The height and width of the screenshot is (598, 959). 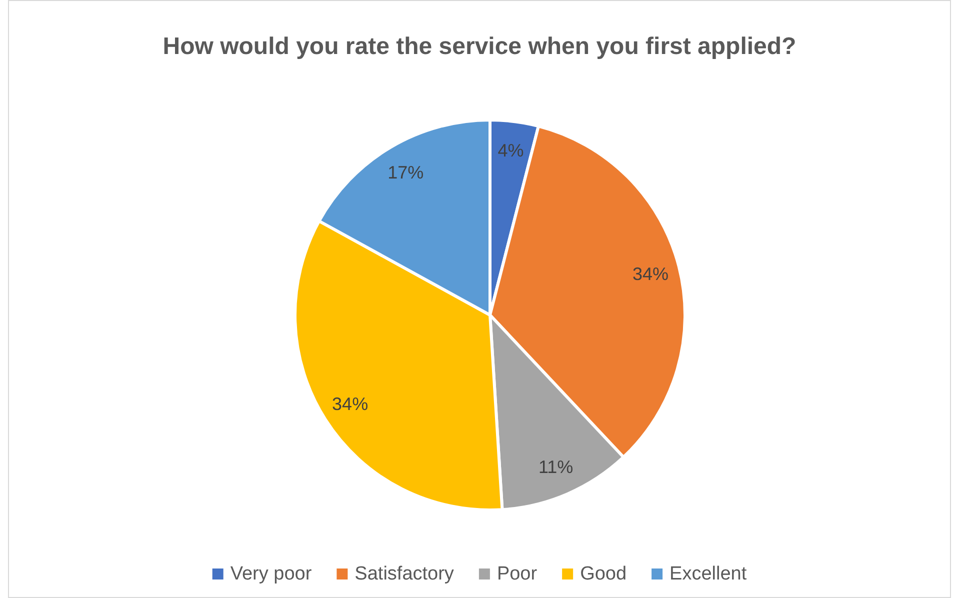 What do you see at coordinates (404, 574) in the screenshot?
I see `legend-label: Satisfactory` at bounding box center [404, 574].